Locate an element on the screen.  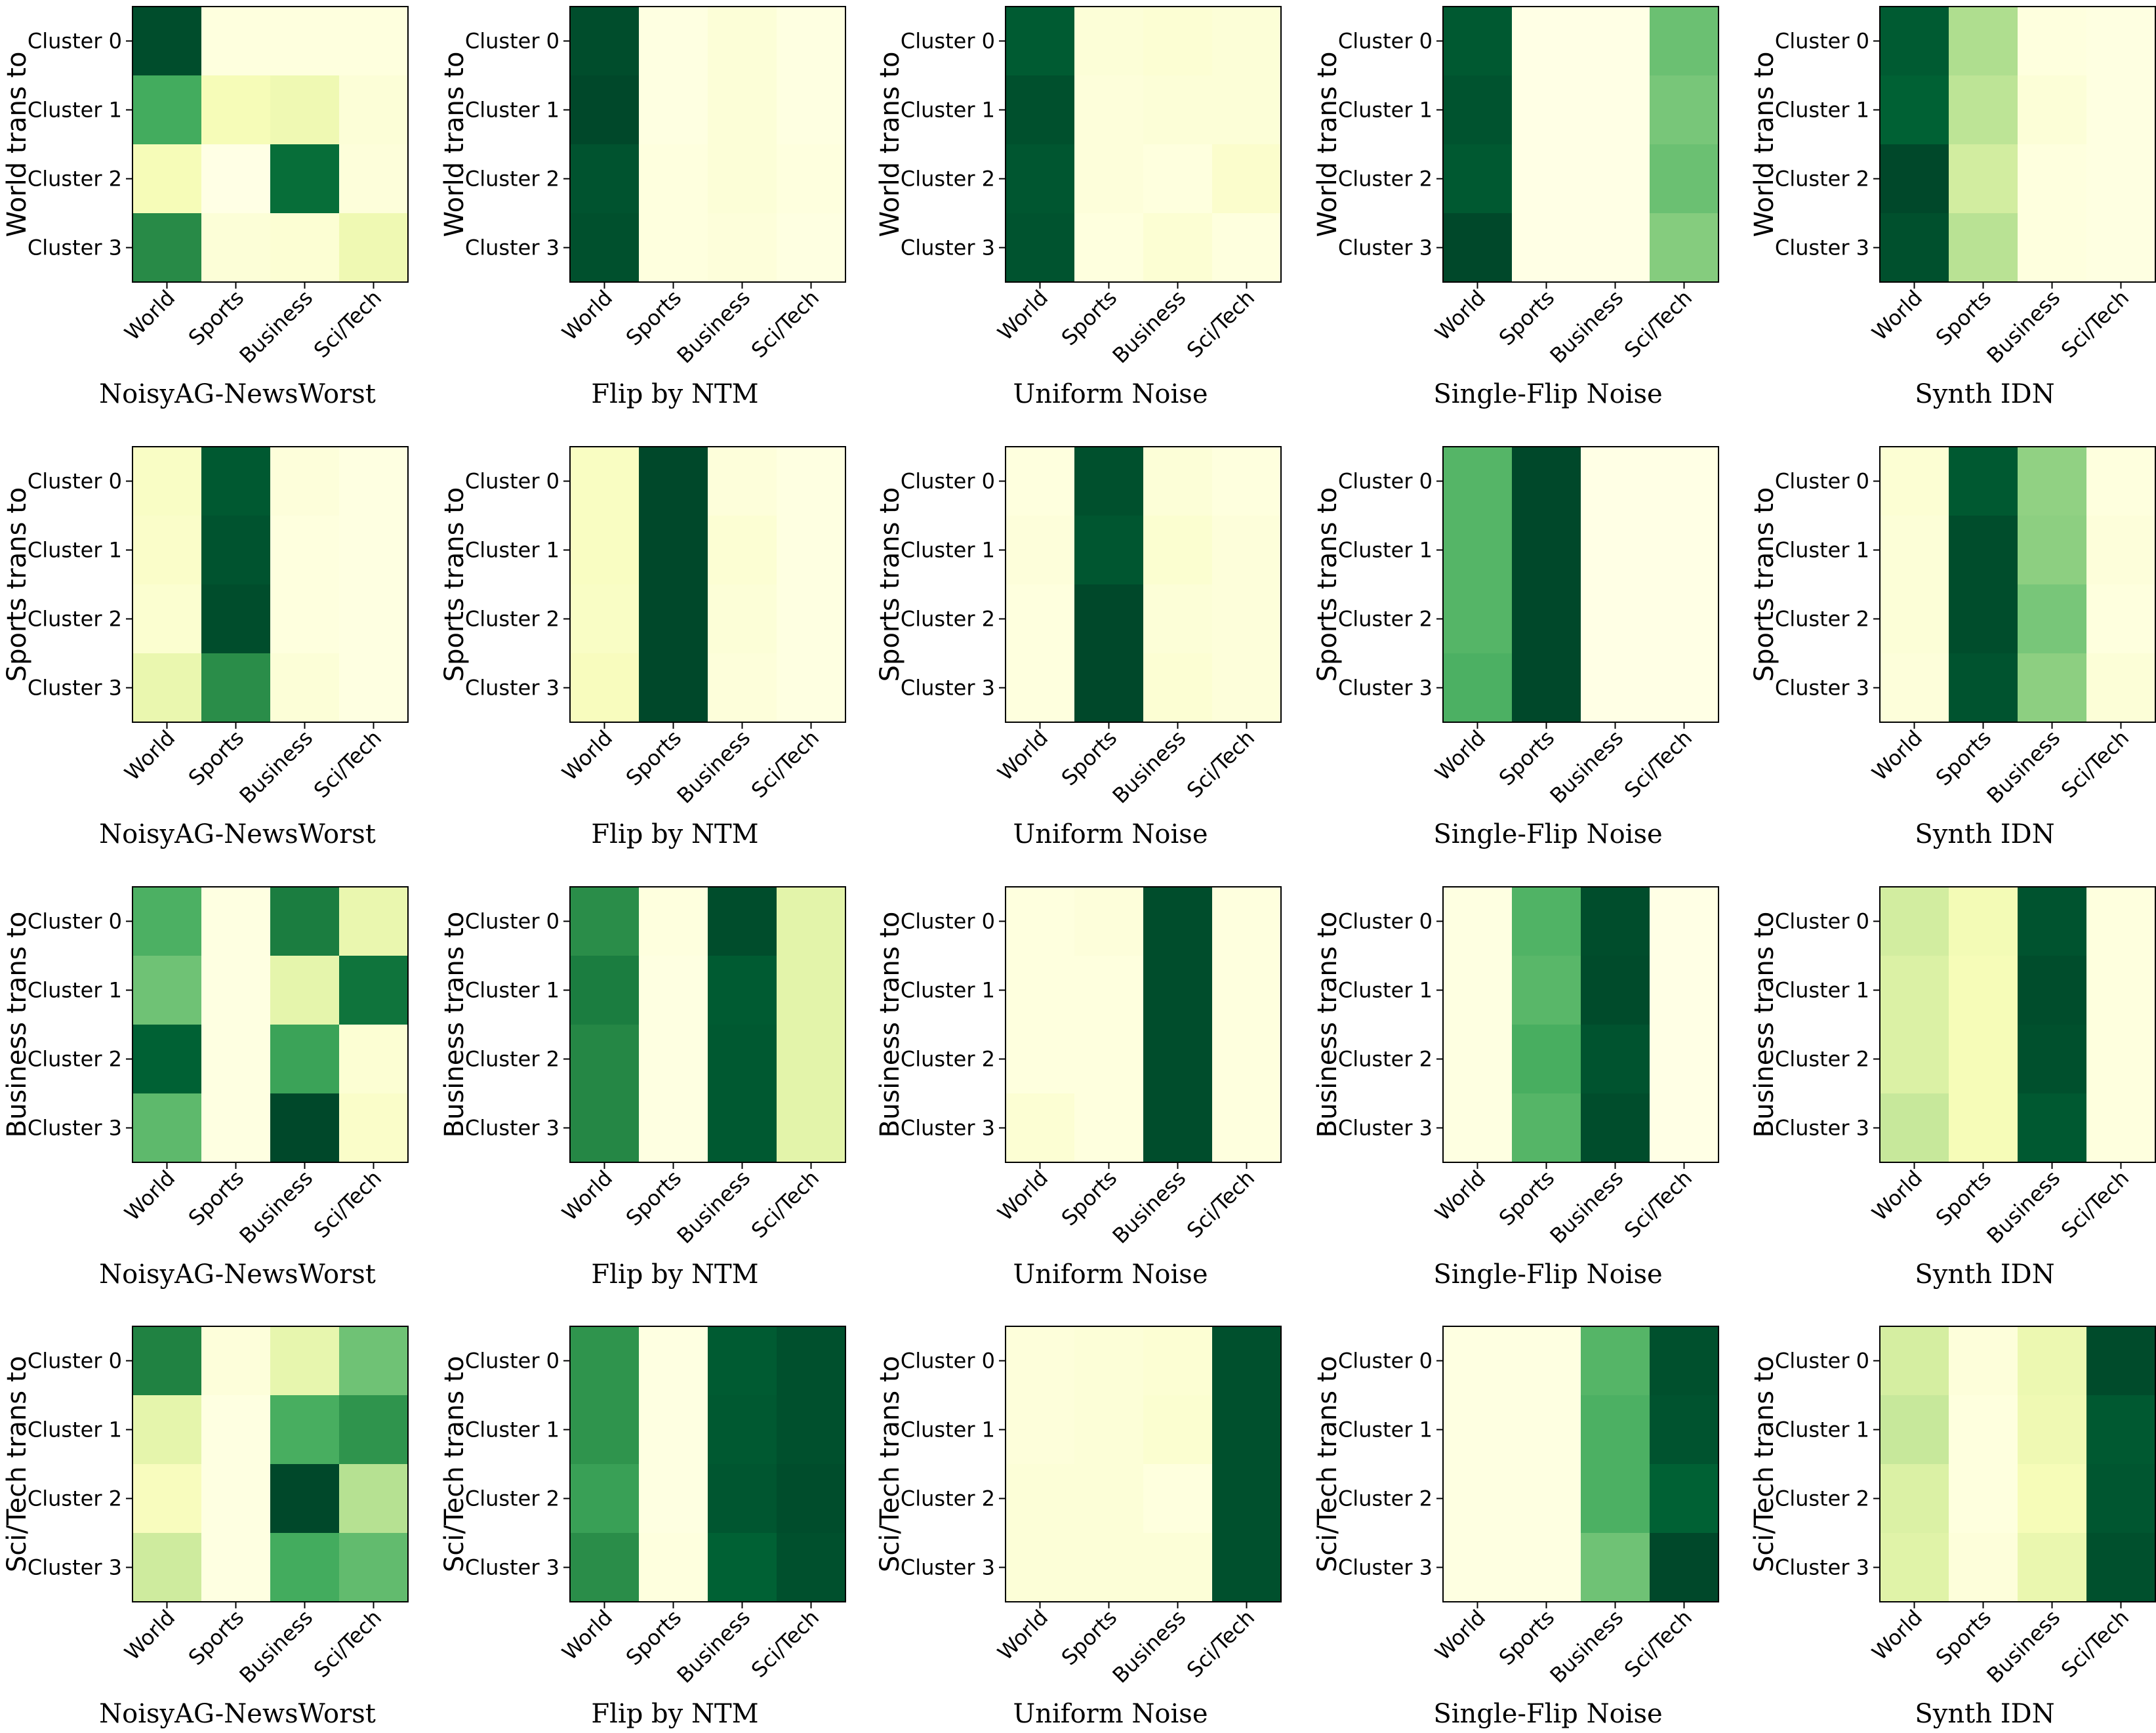
x-tick-label: Sports is located at coordinates (653, 318).